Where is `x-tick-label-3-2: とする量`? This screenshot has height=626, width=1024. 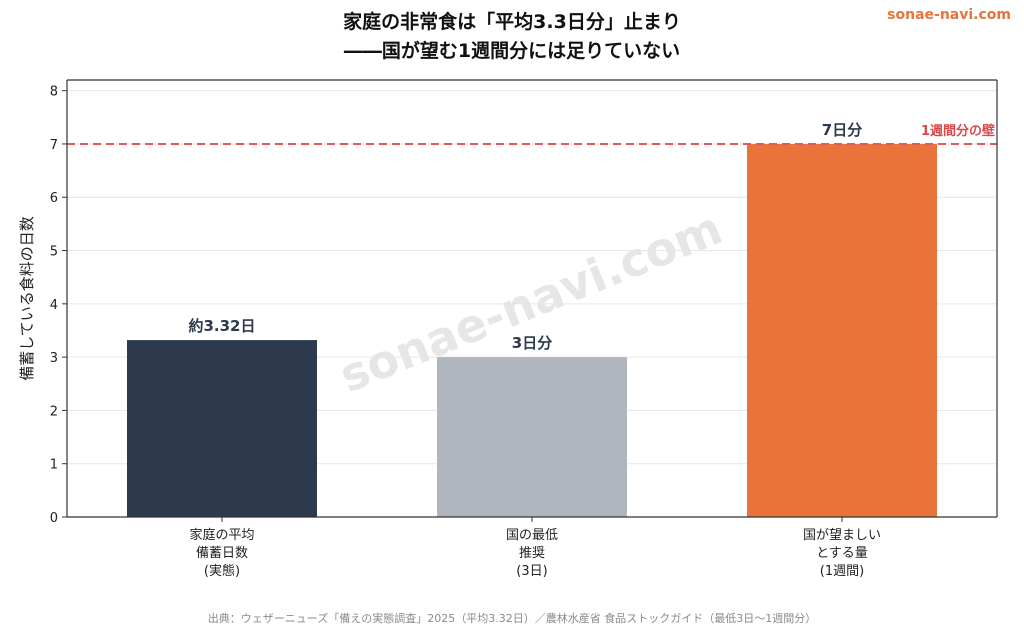 x-tick-label-3-2: とする量 is located at coordinates (842, 553).